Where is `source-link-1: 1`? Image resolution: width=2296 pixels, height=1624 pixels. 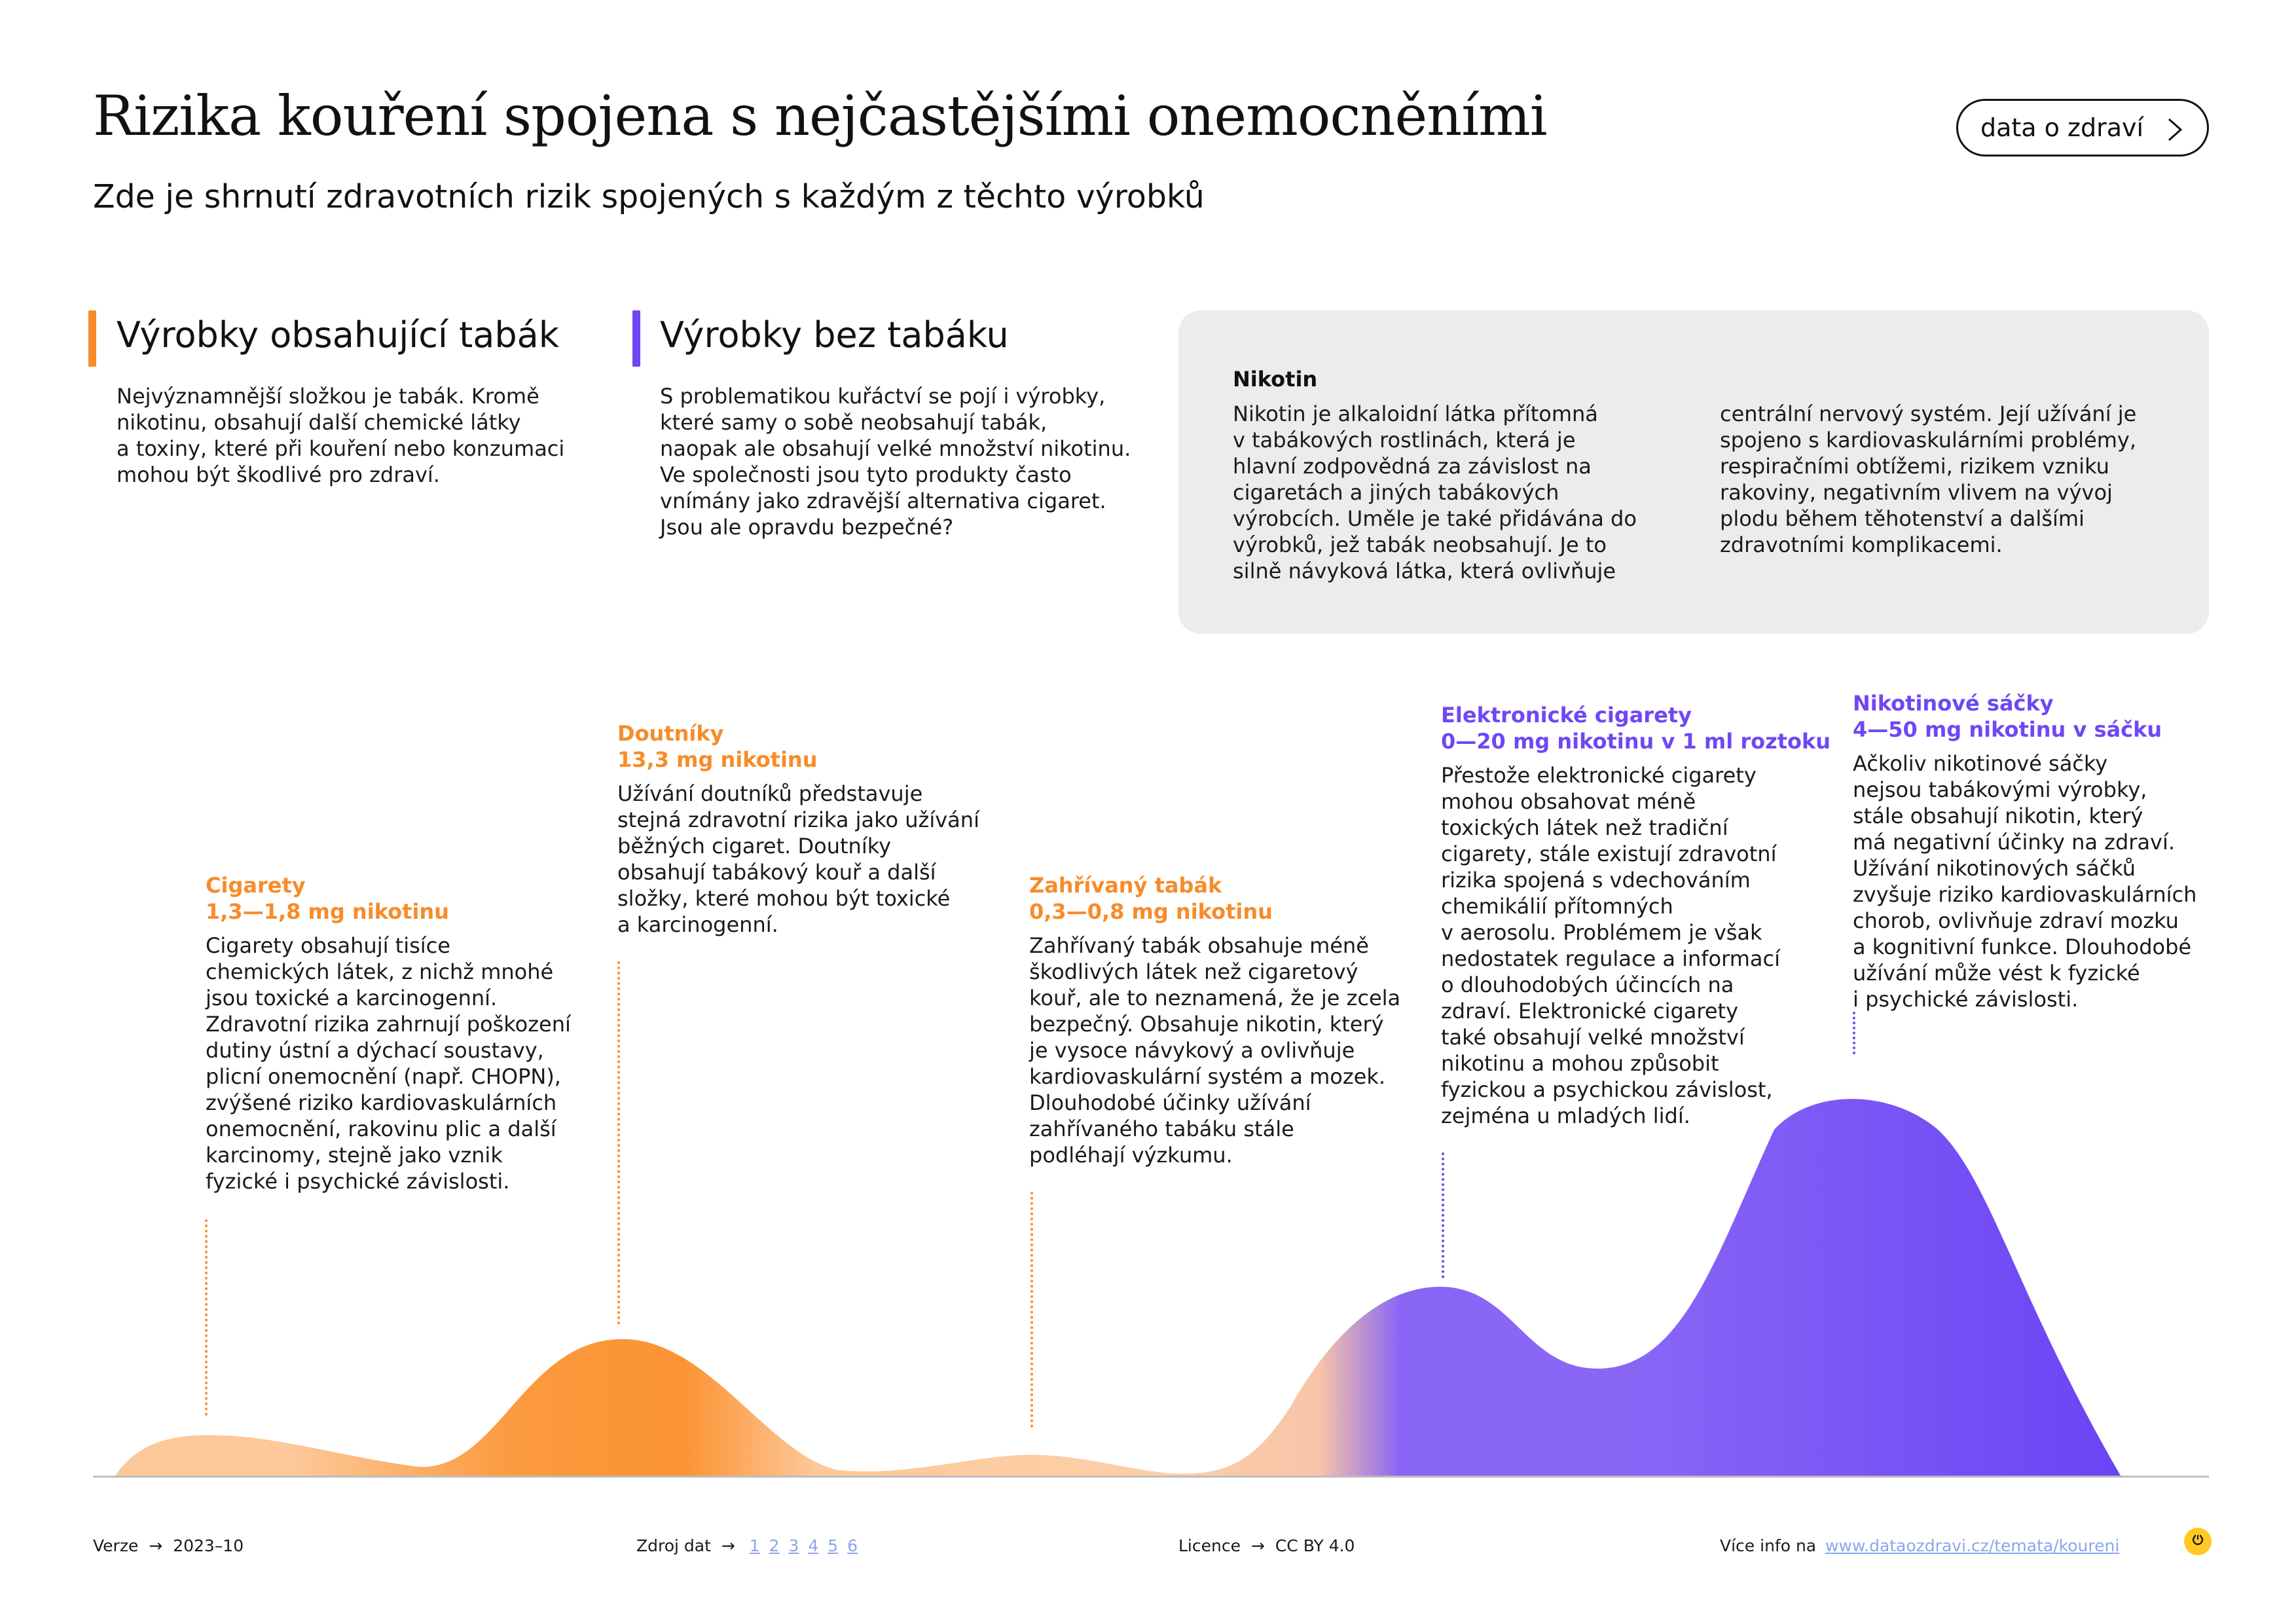
source-link-1: 1 is located at coordinates (754, 1545).